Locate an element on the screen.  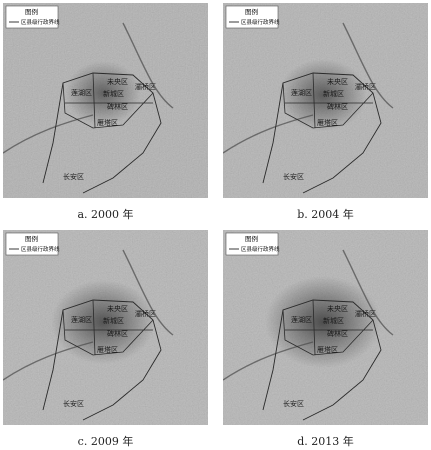
caption-2013: d. 2013 年 is located at coordinates (325, 441).